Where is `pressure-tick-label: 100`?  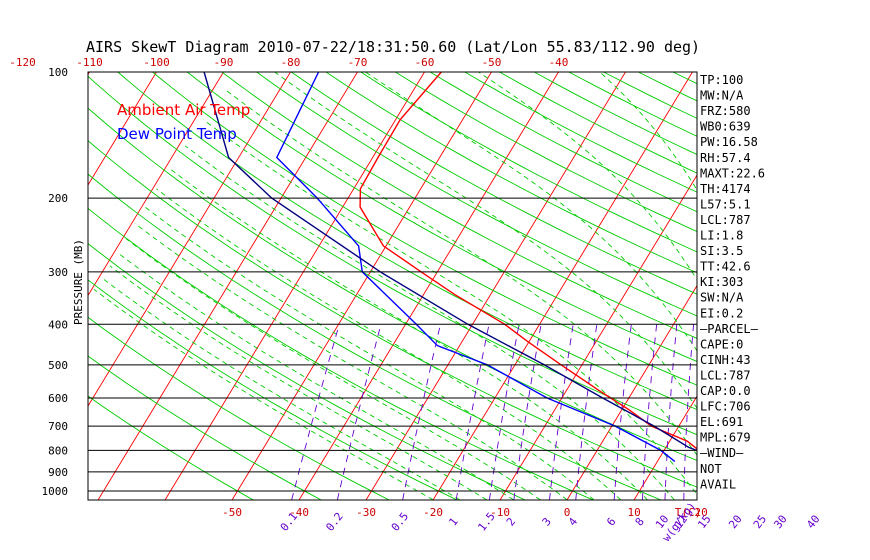 pressure-tick-label: 100 is located at coordinates (58, 72).